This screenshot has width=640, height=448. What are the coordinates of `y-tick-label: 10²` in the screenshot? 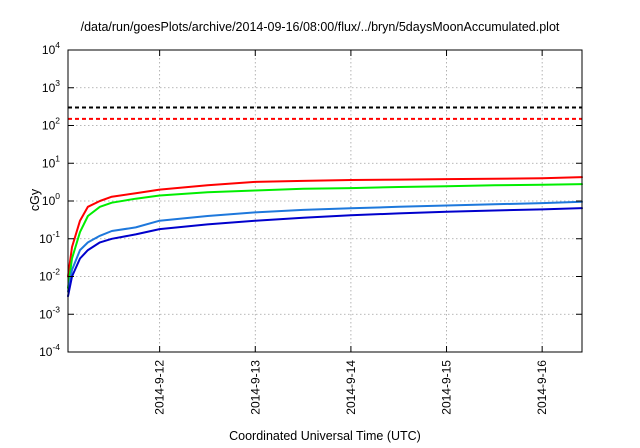 It's located at (51, 124).